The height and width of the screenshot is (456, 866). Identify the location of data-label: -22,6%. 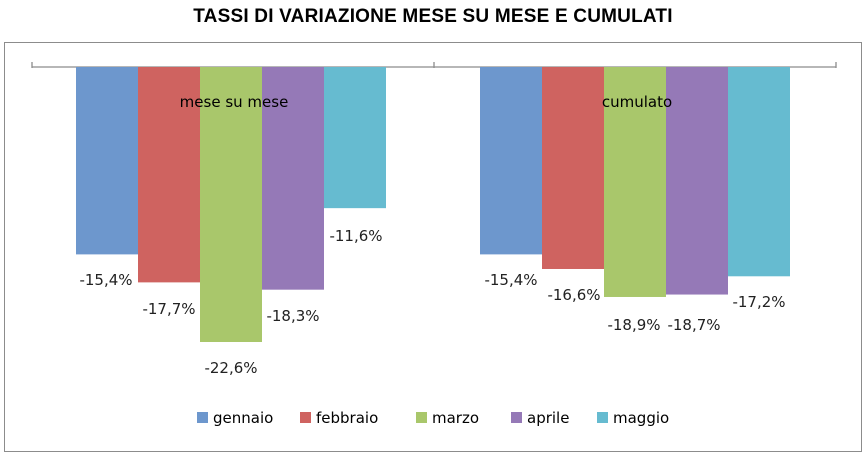
(230, 368).